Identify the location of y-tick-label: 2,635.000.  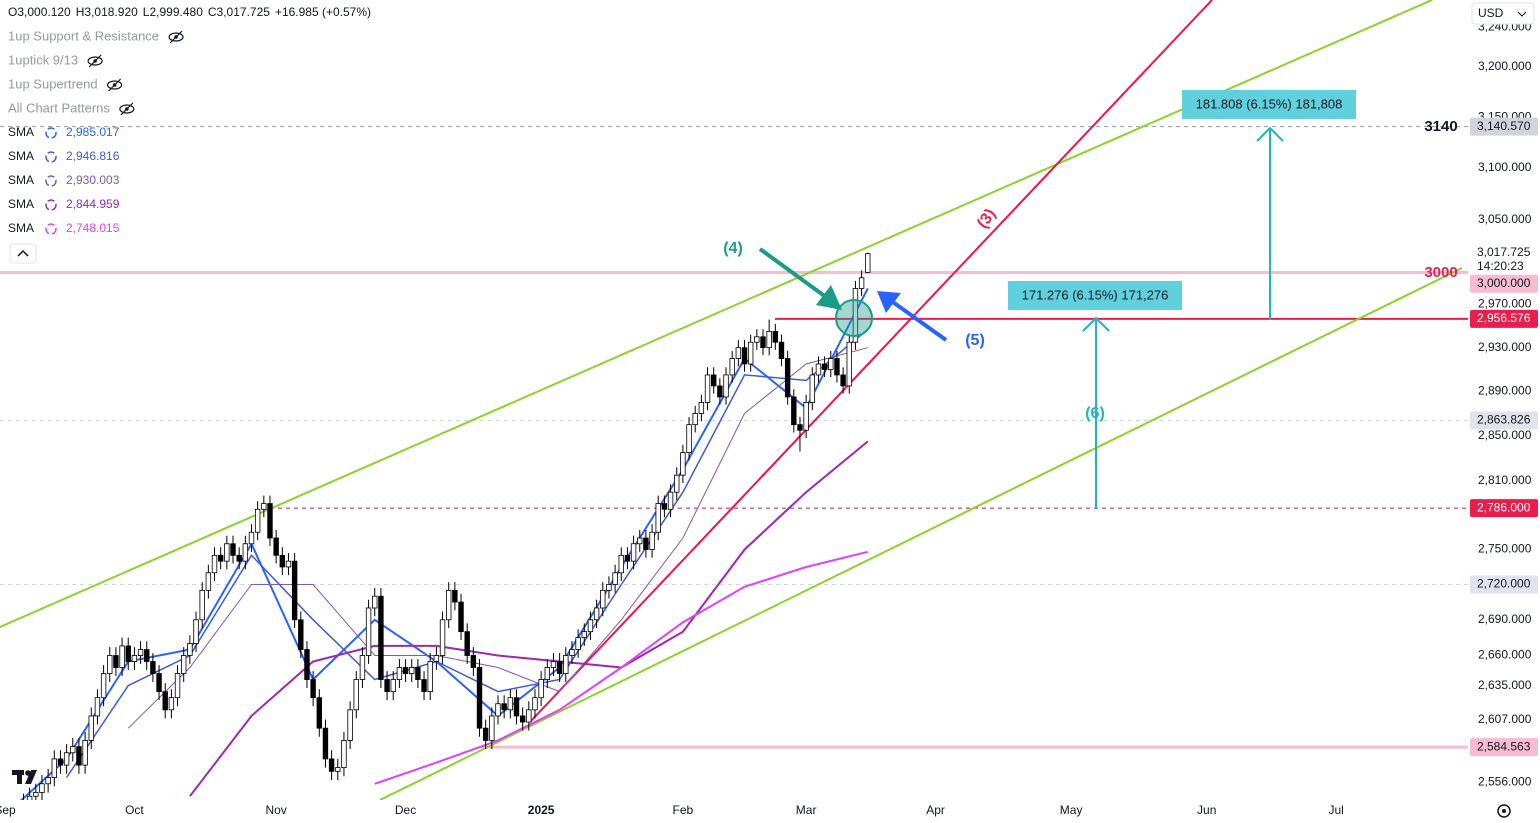
(1505, 685).